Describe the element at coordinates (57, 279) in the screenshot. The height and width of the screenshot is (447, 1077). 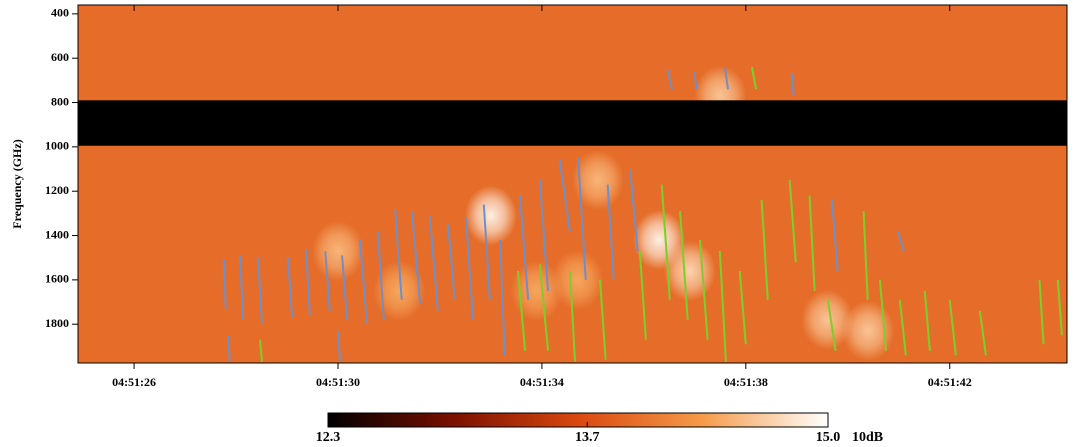
I see `y-tick-label: 1600` at that location.